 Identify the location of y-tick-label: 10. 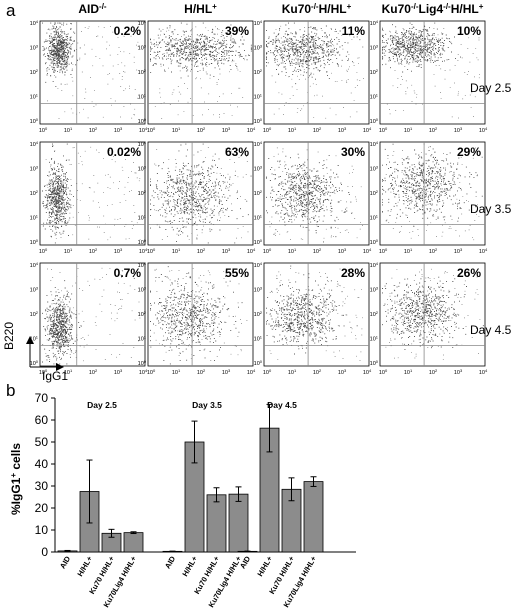
(42, 530).